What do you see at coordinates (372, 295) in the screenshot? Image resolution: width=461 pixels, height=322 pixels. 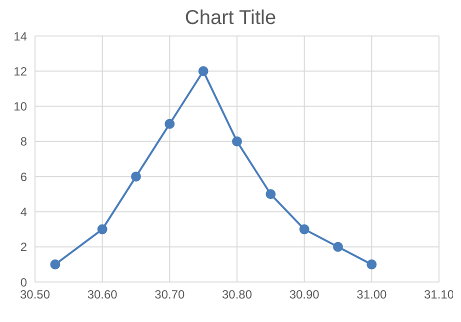 I see `x-tick-label: 31.00` at bounding box center [372, 295].